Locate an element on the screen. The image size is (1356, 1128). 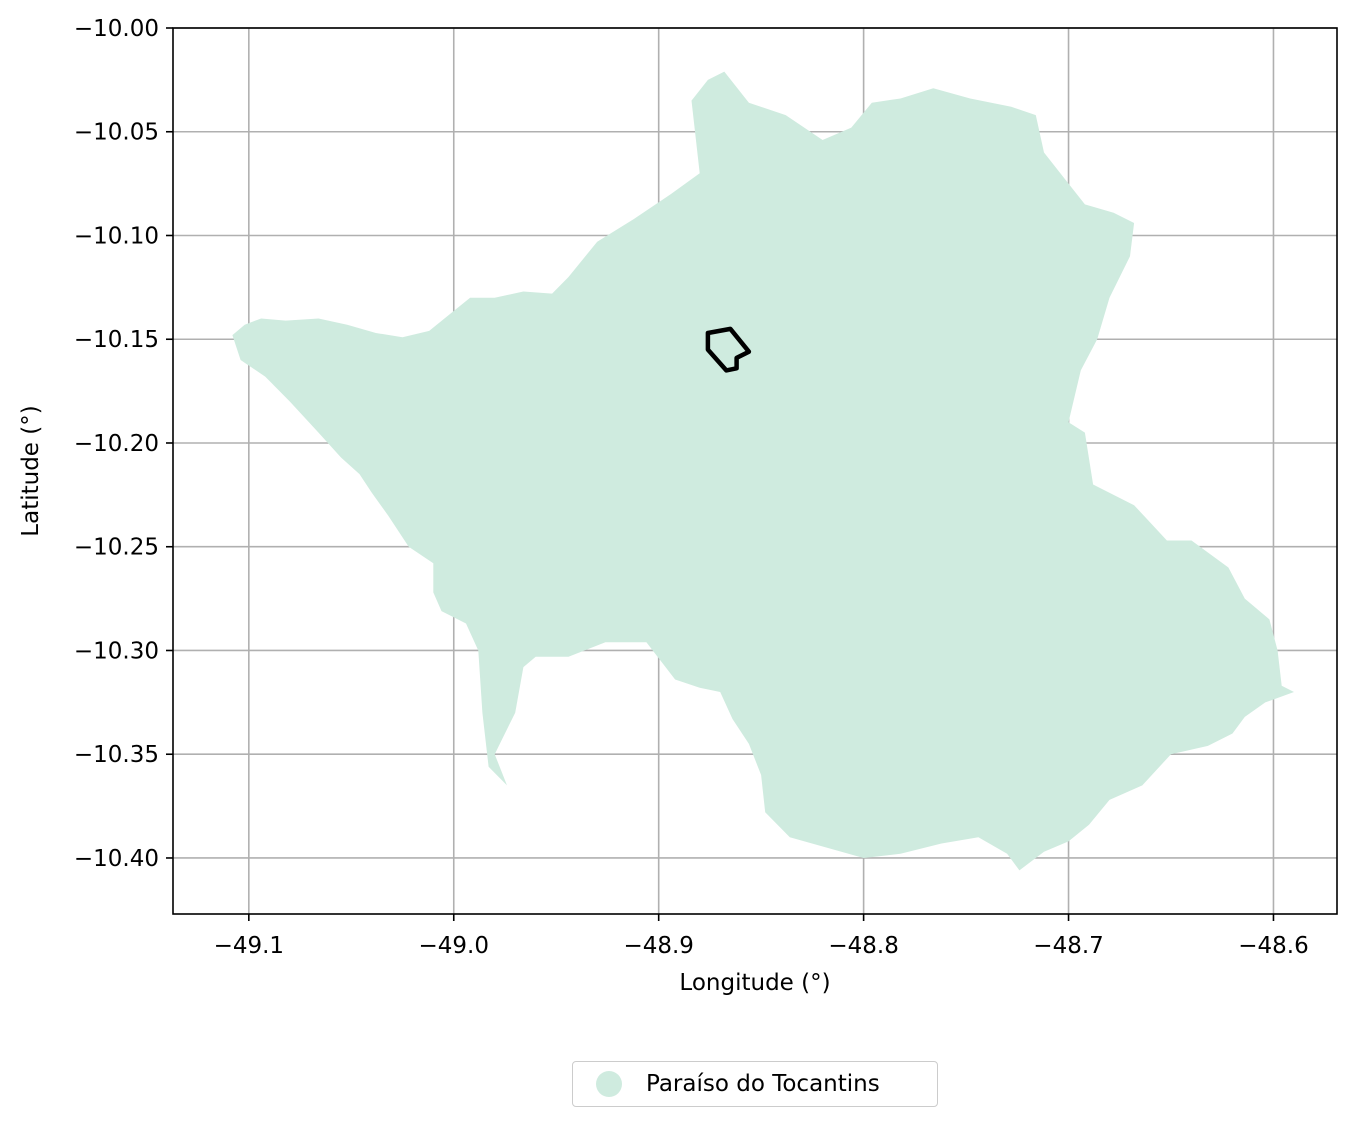
y-tick-label: −10.25 is located at coordinates (116, 548).